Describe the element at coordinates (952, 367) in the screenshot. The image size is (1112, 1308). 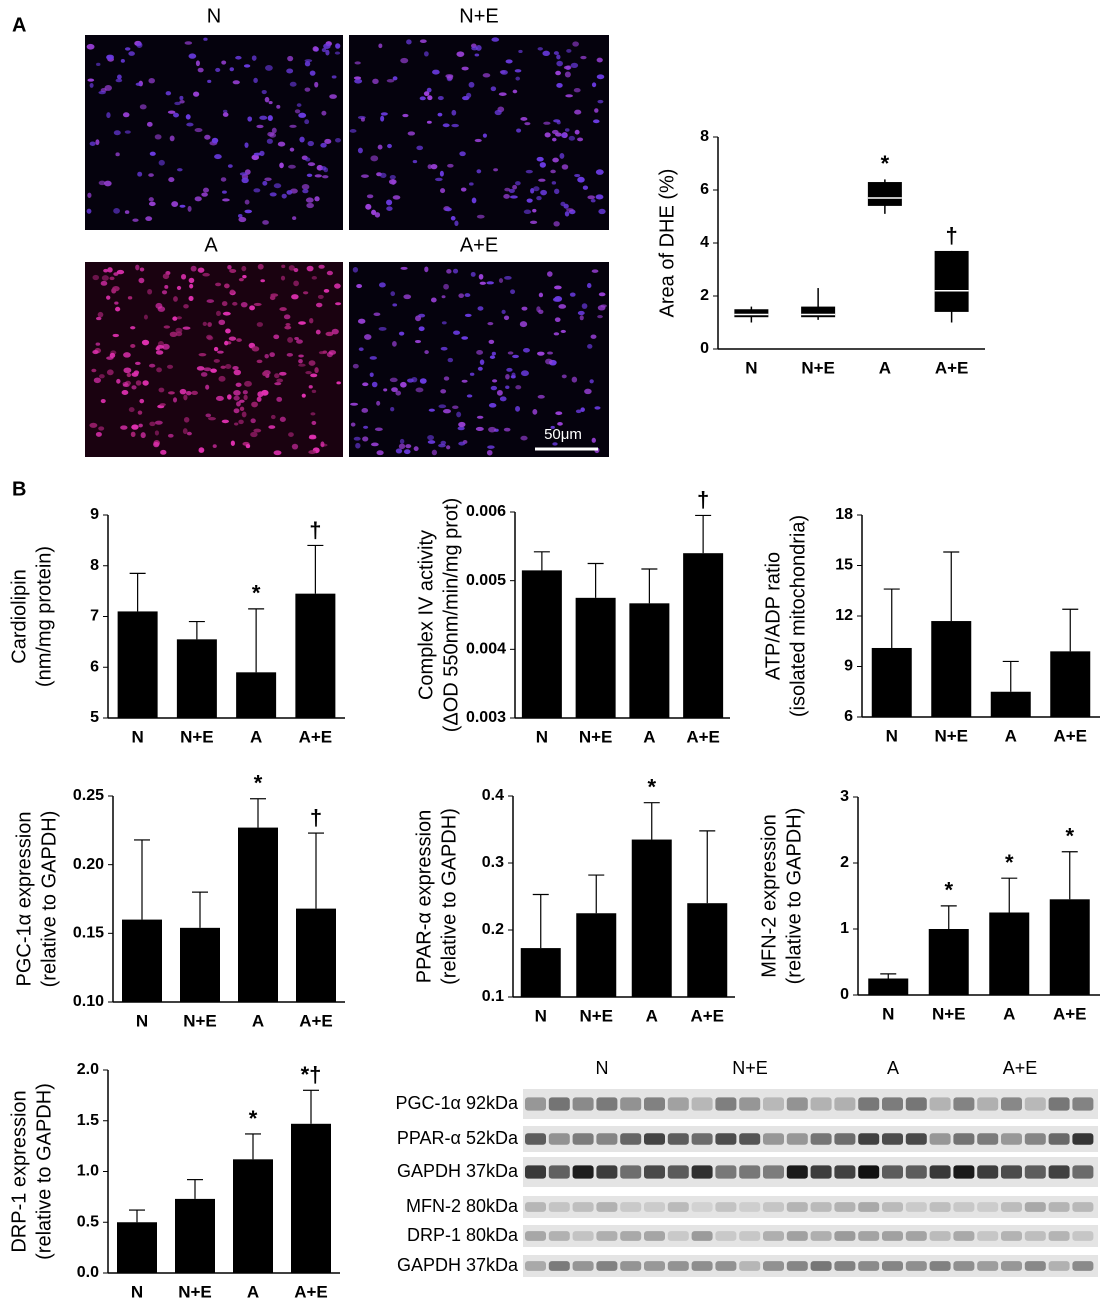
I see `x-tick-label: A+E` at that location.